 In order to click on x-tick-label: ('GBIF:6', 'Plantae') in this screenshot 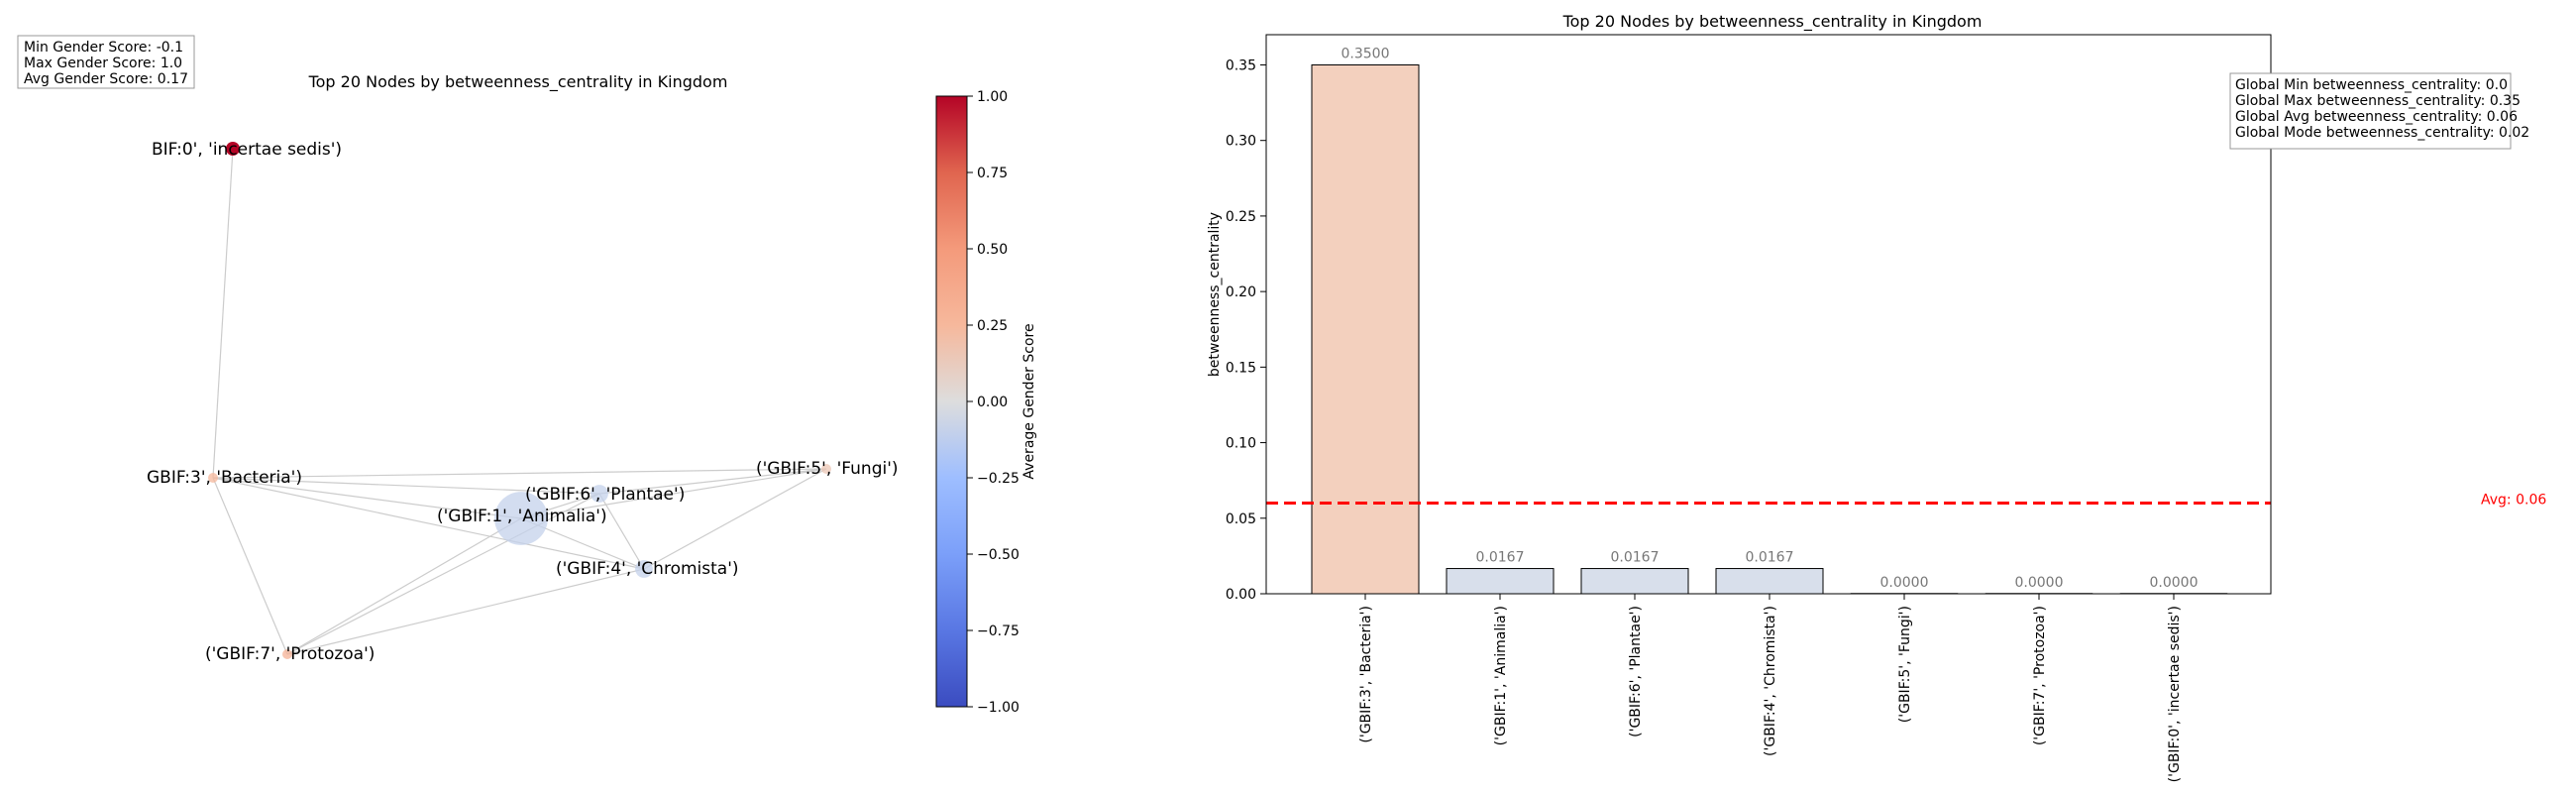, I will do `click(1636, 671)`.